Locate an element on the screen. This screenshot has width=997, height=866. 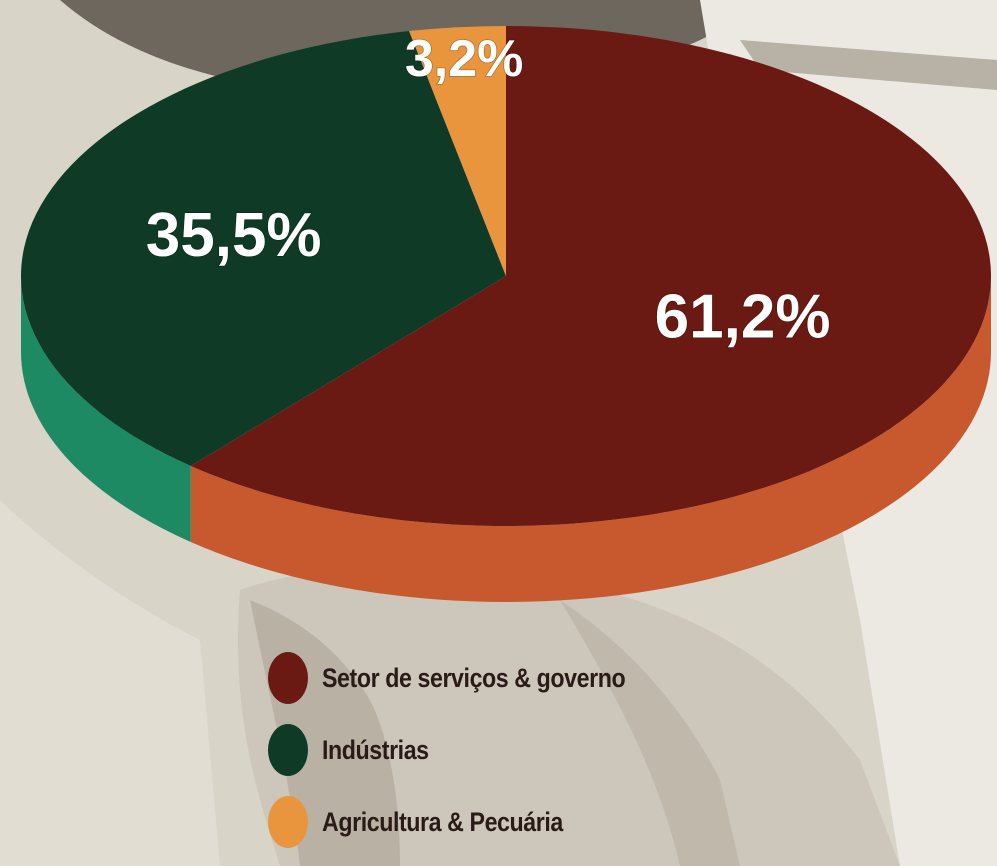
legend-label-0: Setor de serviços & governo is located at coordinates (474, 677).